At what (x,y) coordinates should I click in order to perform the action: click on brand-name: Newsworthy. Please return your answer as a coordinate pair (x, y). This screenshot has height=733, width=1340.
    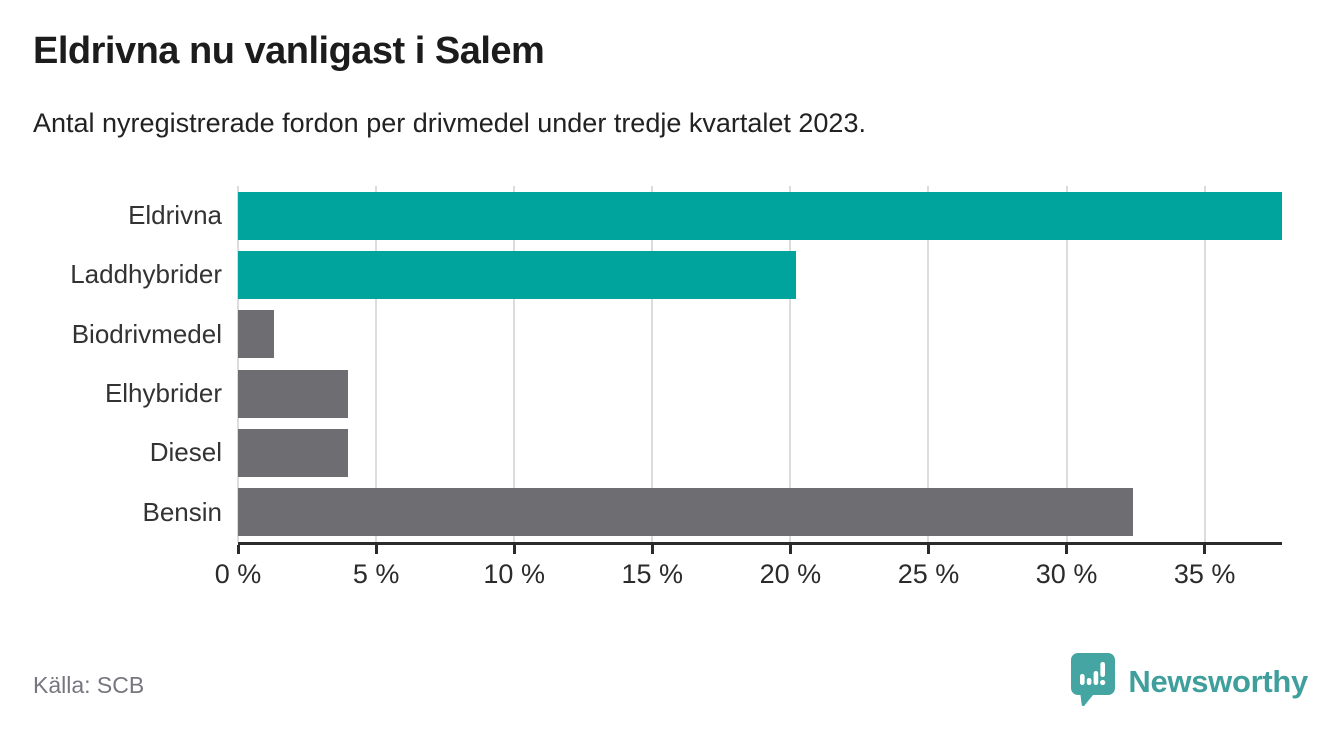
    Looking at the image, I should click on (1218, 681).